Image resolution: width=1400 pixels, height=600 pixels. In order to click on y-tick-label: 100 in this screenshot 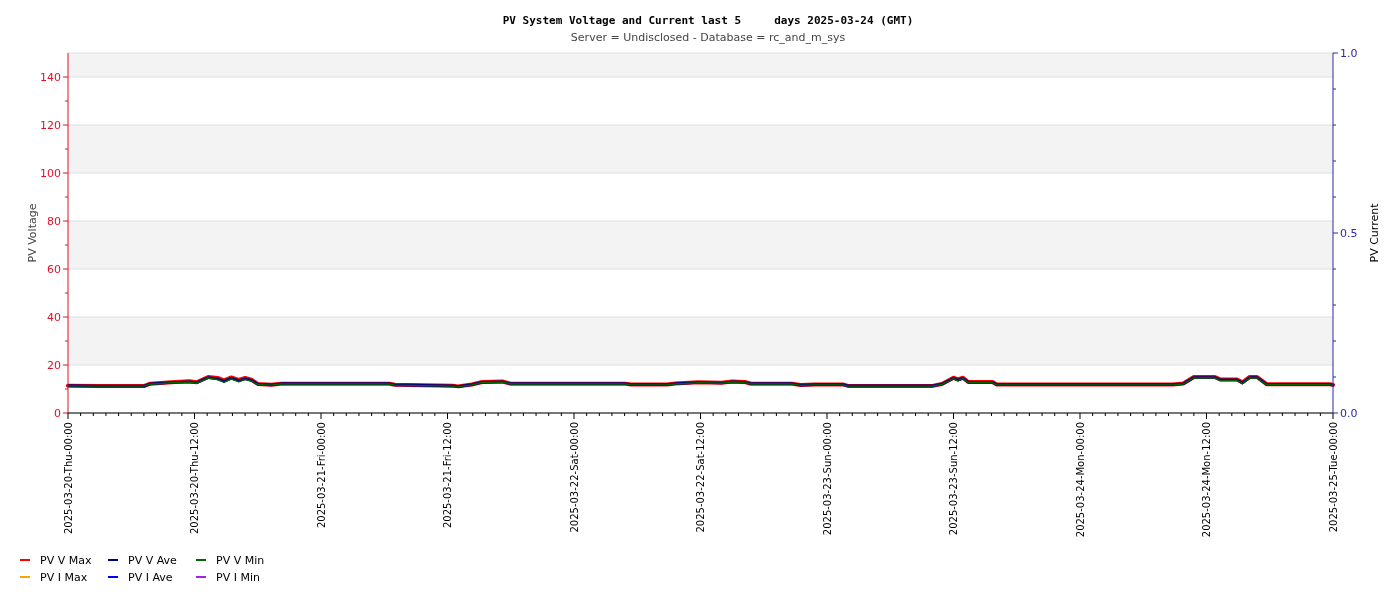, I will do `click(50, 173)`.